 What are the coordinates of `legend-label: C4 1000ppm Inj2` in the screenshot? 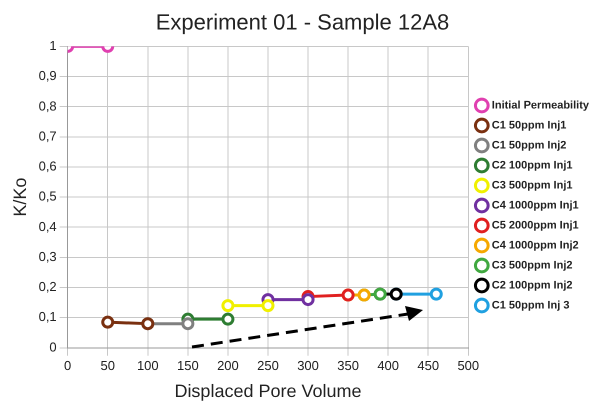 It's located at (535, 246).